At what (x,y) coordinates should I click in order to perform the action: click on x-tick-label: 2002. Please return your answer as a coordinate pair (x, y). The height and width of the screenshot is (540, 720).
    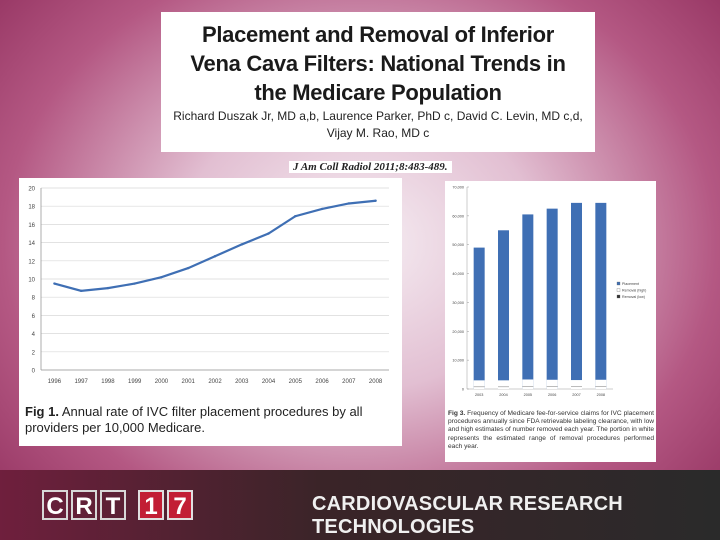
    Looking at the image, I should click on (215, 382).